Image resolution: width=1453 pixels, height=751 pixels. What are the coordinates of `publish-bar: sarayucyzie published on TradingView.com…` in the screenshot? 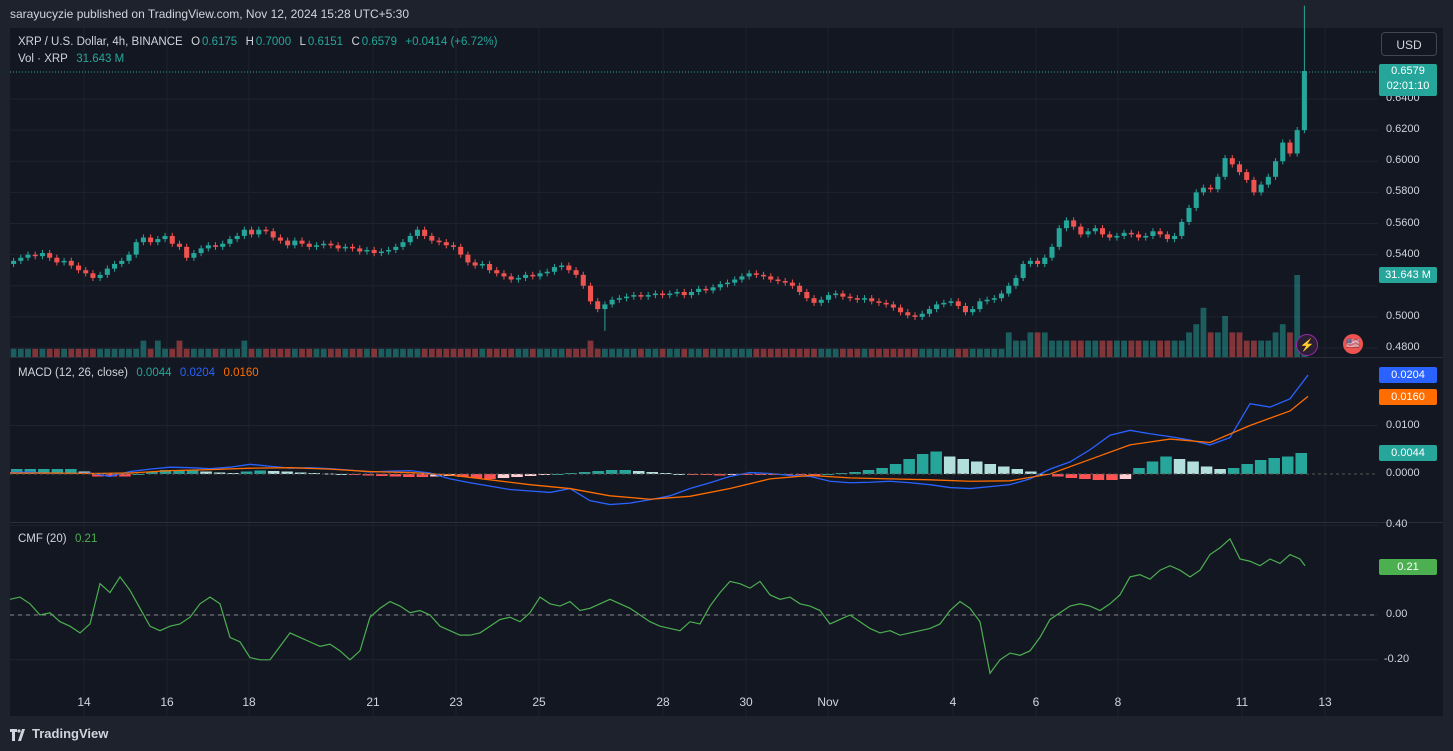 It's located at (726, 14).